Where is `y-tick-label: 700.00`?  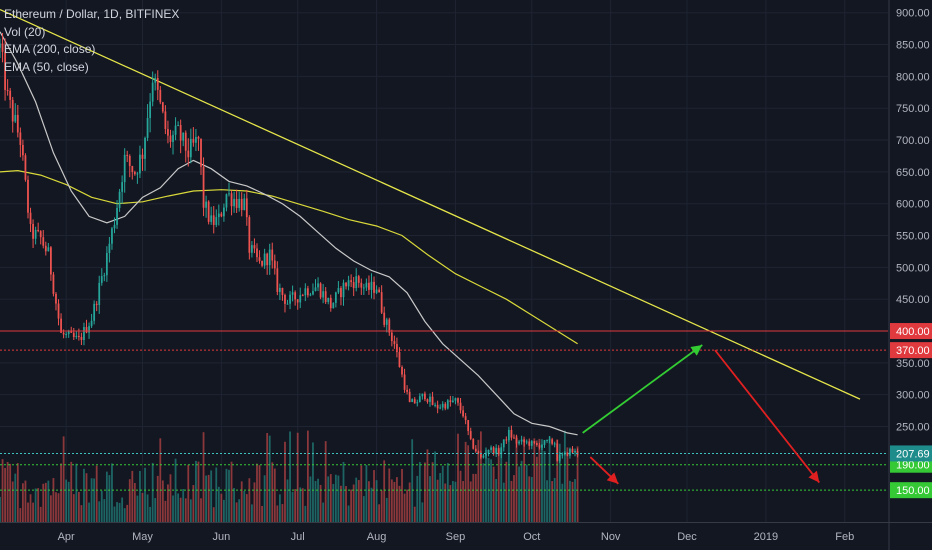 y-tick-label: 700.00 is located at coordinates (913, 141).